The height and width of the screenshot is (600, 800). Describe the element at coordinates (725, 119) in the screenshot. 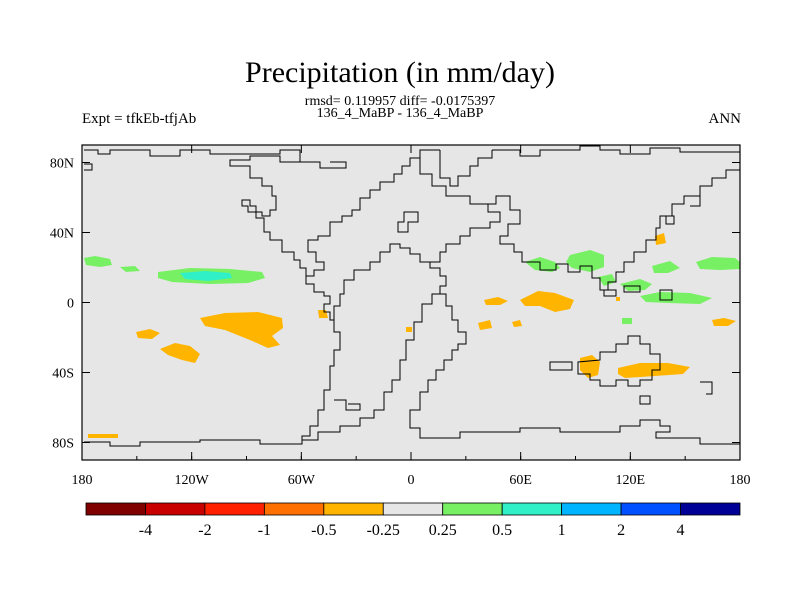

I see `season-label: ANN` at that location.